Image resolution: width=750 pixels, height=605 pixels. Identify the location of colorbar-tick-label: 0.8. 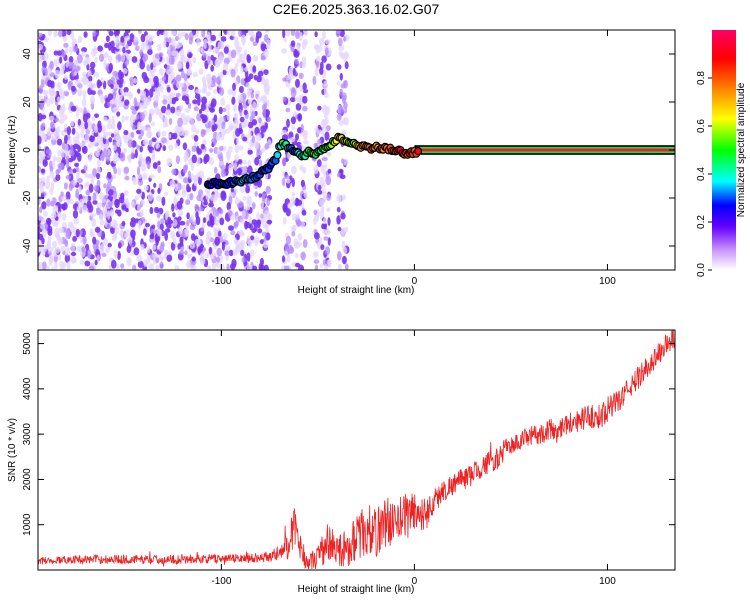
(701, 78).